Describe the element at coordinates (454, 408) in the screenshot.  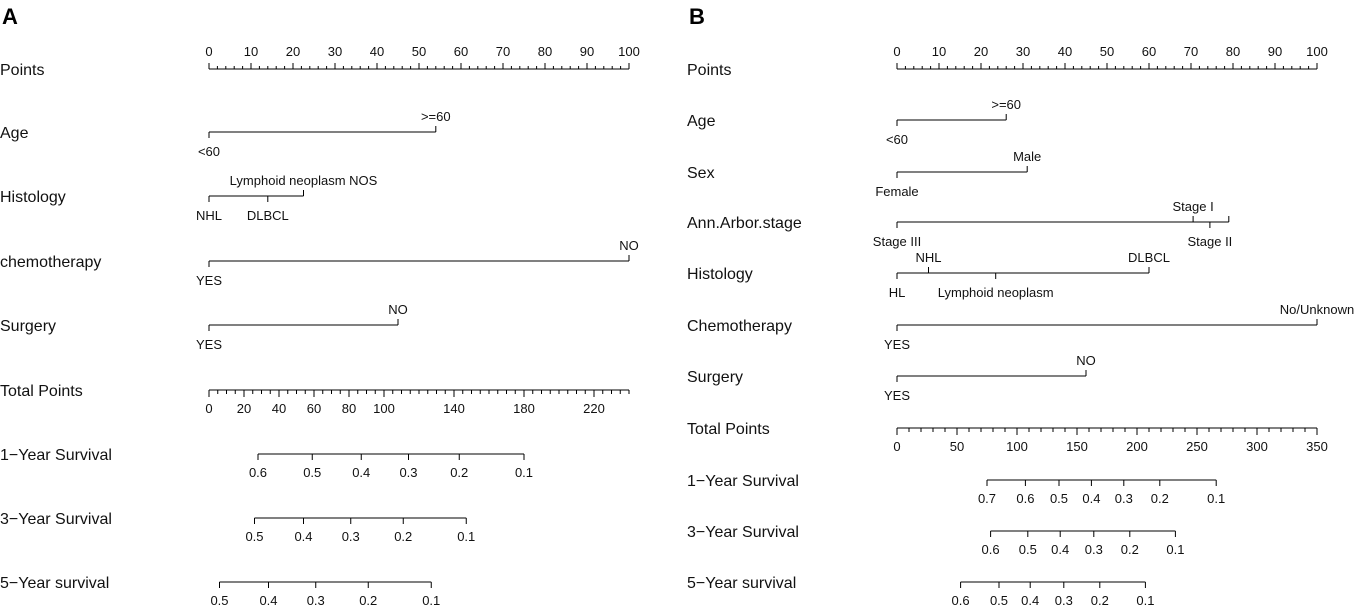
I see `total-points-tick-label: 140` at that location.